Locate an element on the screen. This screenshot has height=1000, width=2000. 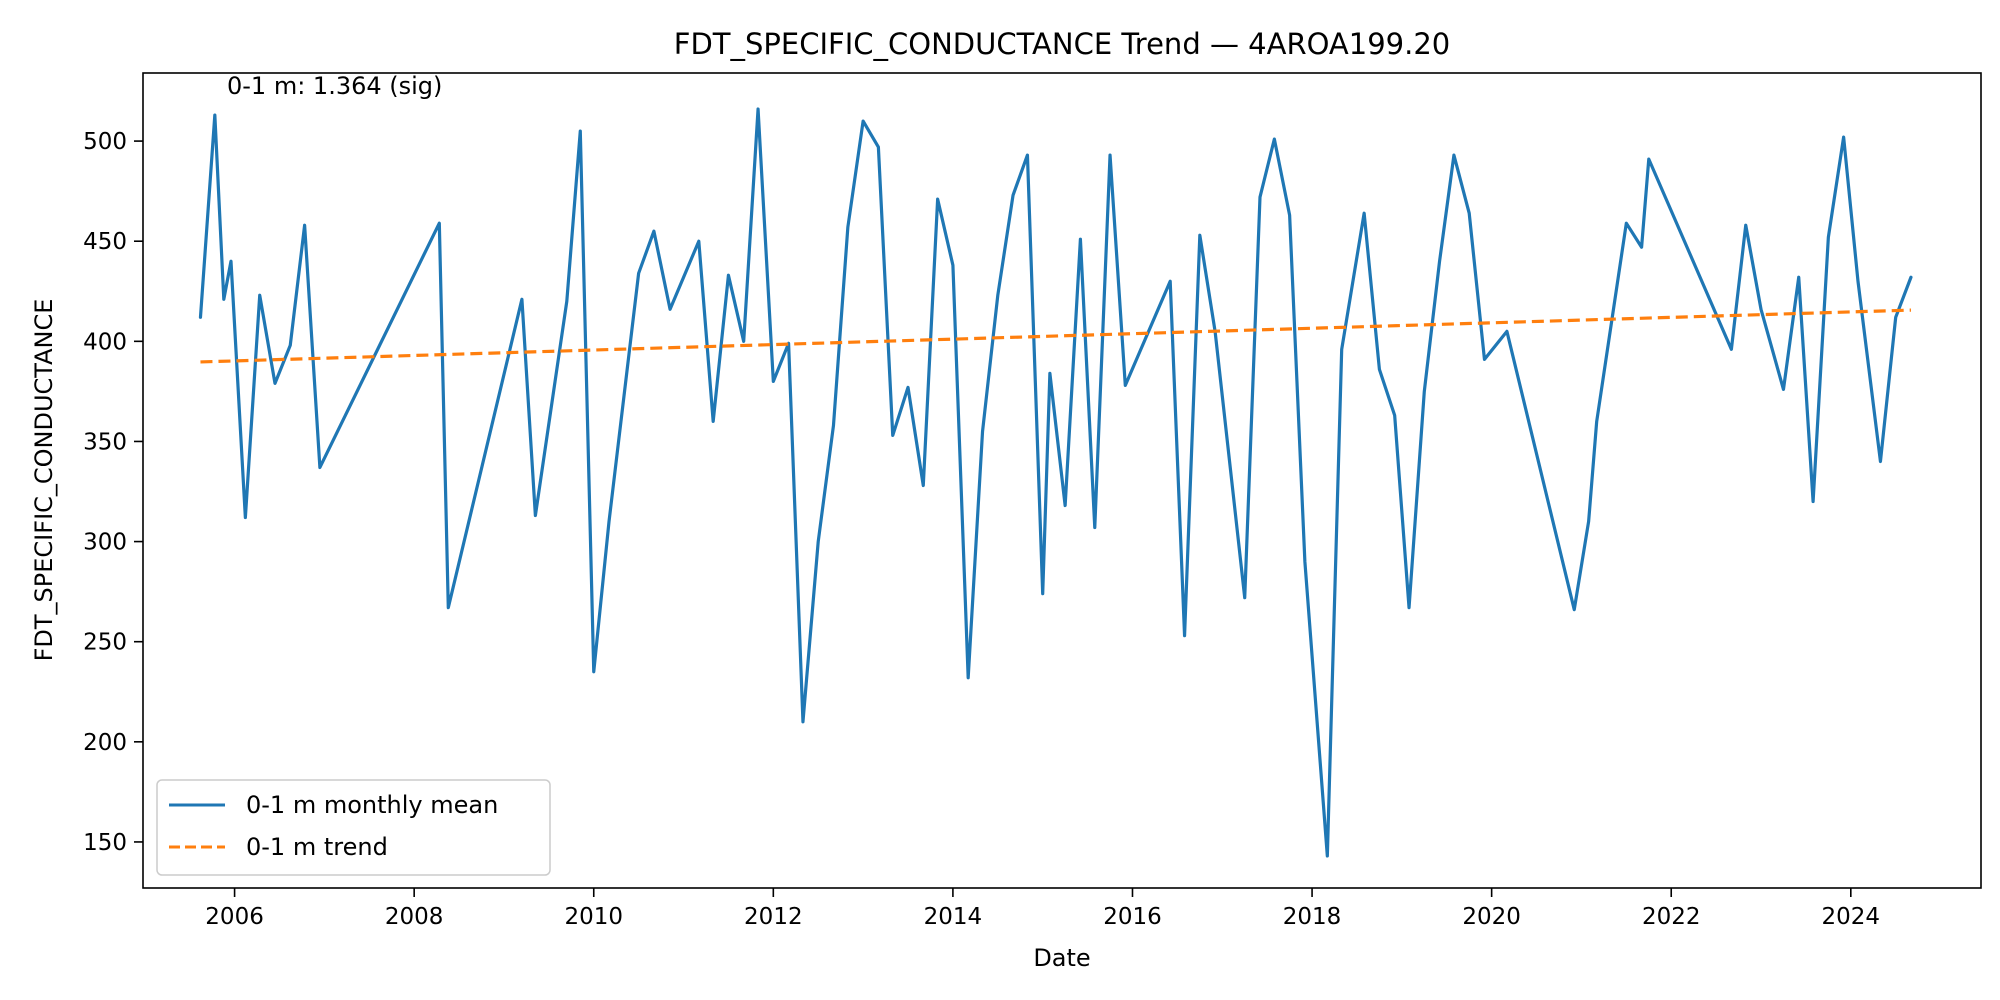
legend-label-trend: 0-1 m trend is located at coordinates (317, 847).